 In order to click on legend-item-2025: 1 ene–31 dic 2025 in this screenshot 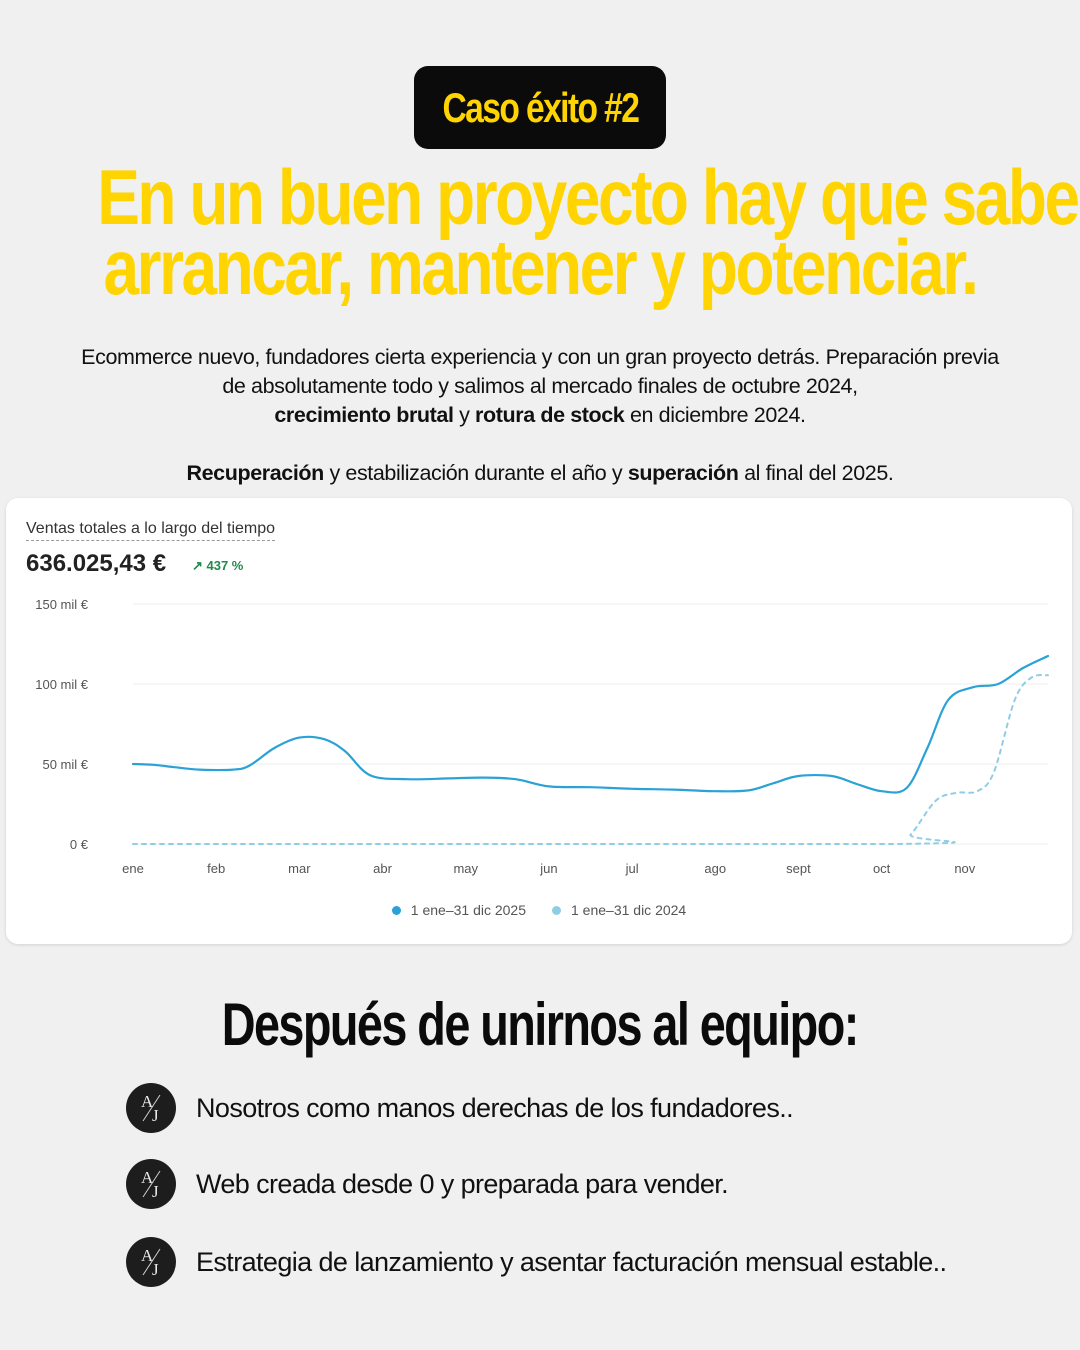, I will do `click(458, 910)`.